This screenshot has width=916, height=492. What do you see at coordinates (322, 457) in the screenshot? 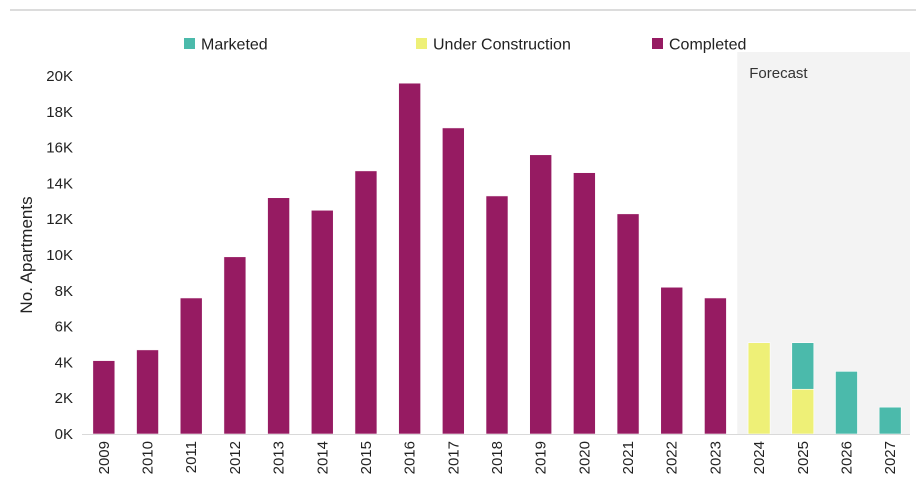
I see `x-tick-label-2014: 2014` at bounding box center [322, 457].